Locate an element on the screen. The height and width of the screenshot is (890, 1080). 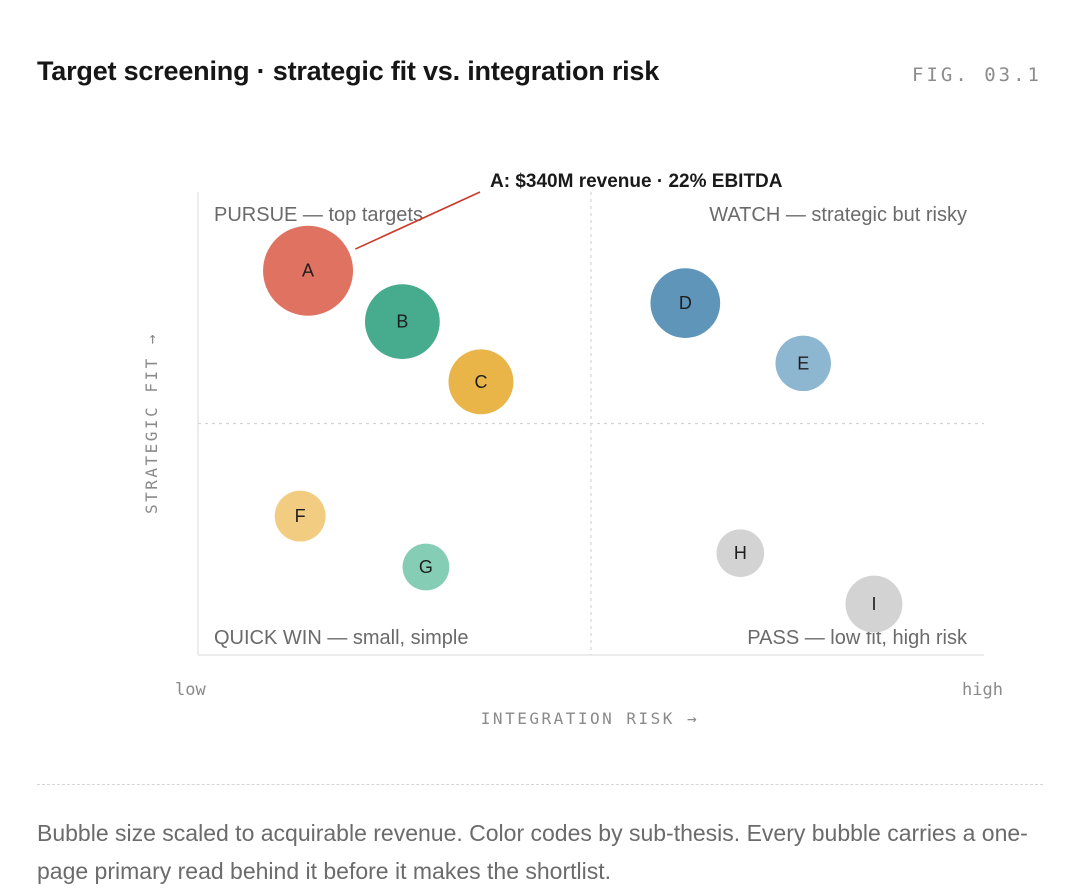
bubble-a: A is located at coordinates (308, 270).